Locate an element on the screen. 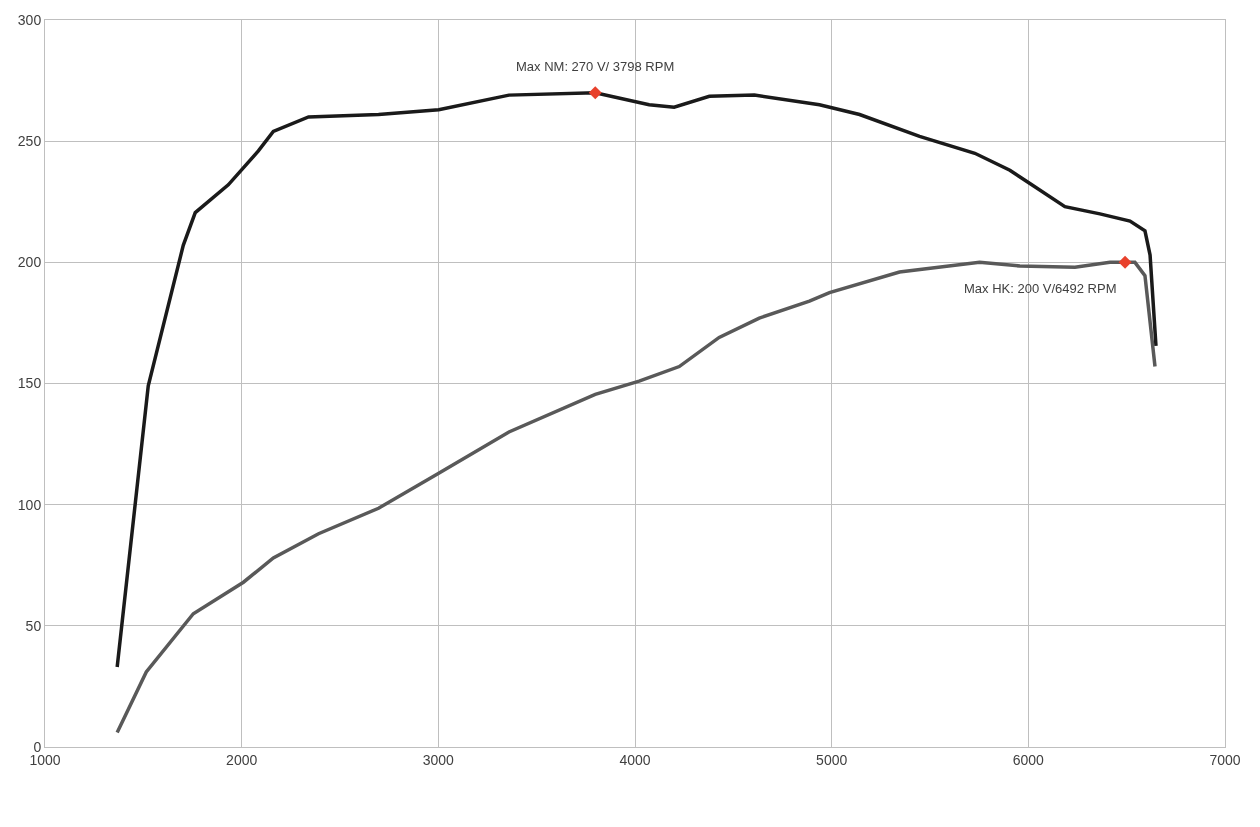 This screenshot has height=827, width=1260. y-tick-label: 100 is located at coordinates (29, 504).